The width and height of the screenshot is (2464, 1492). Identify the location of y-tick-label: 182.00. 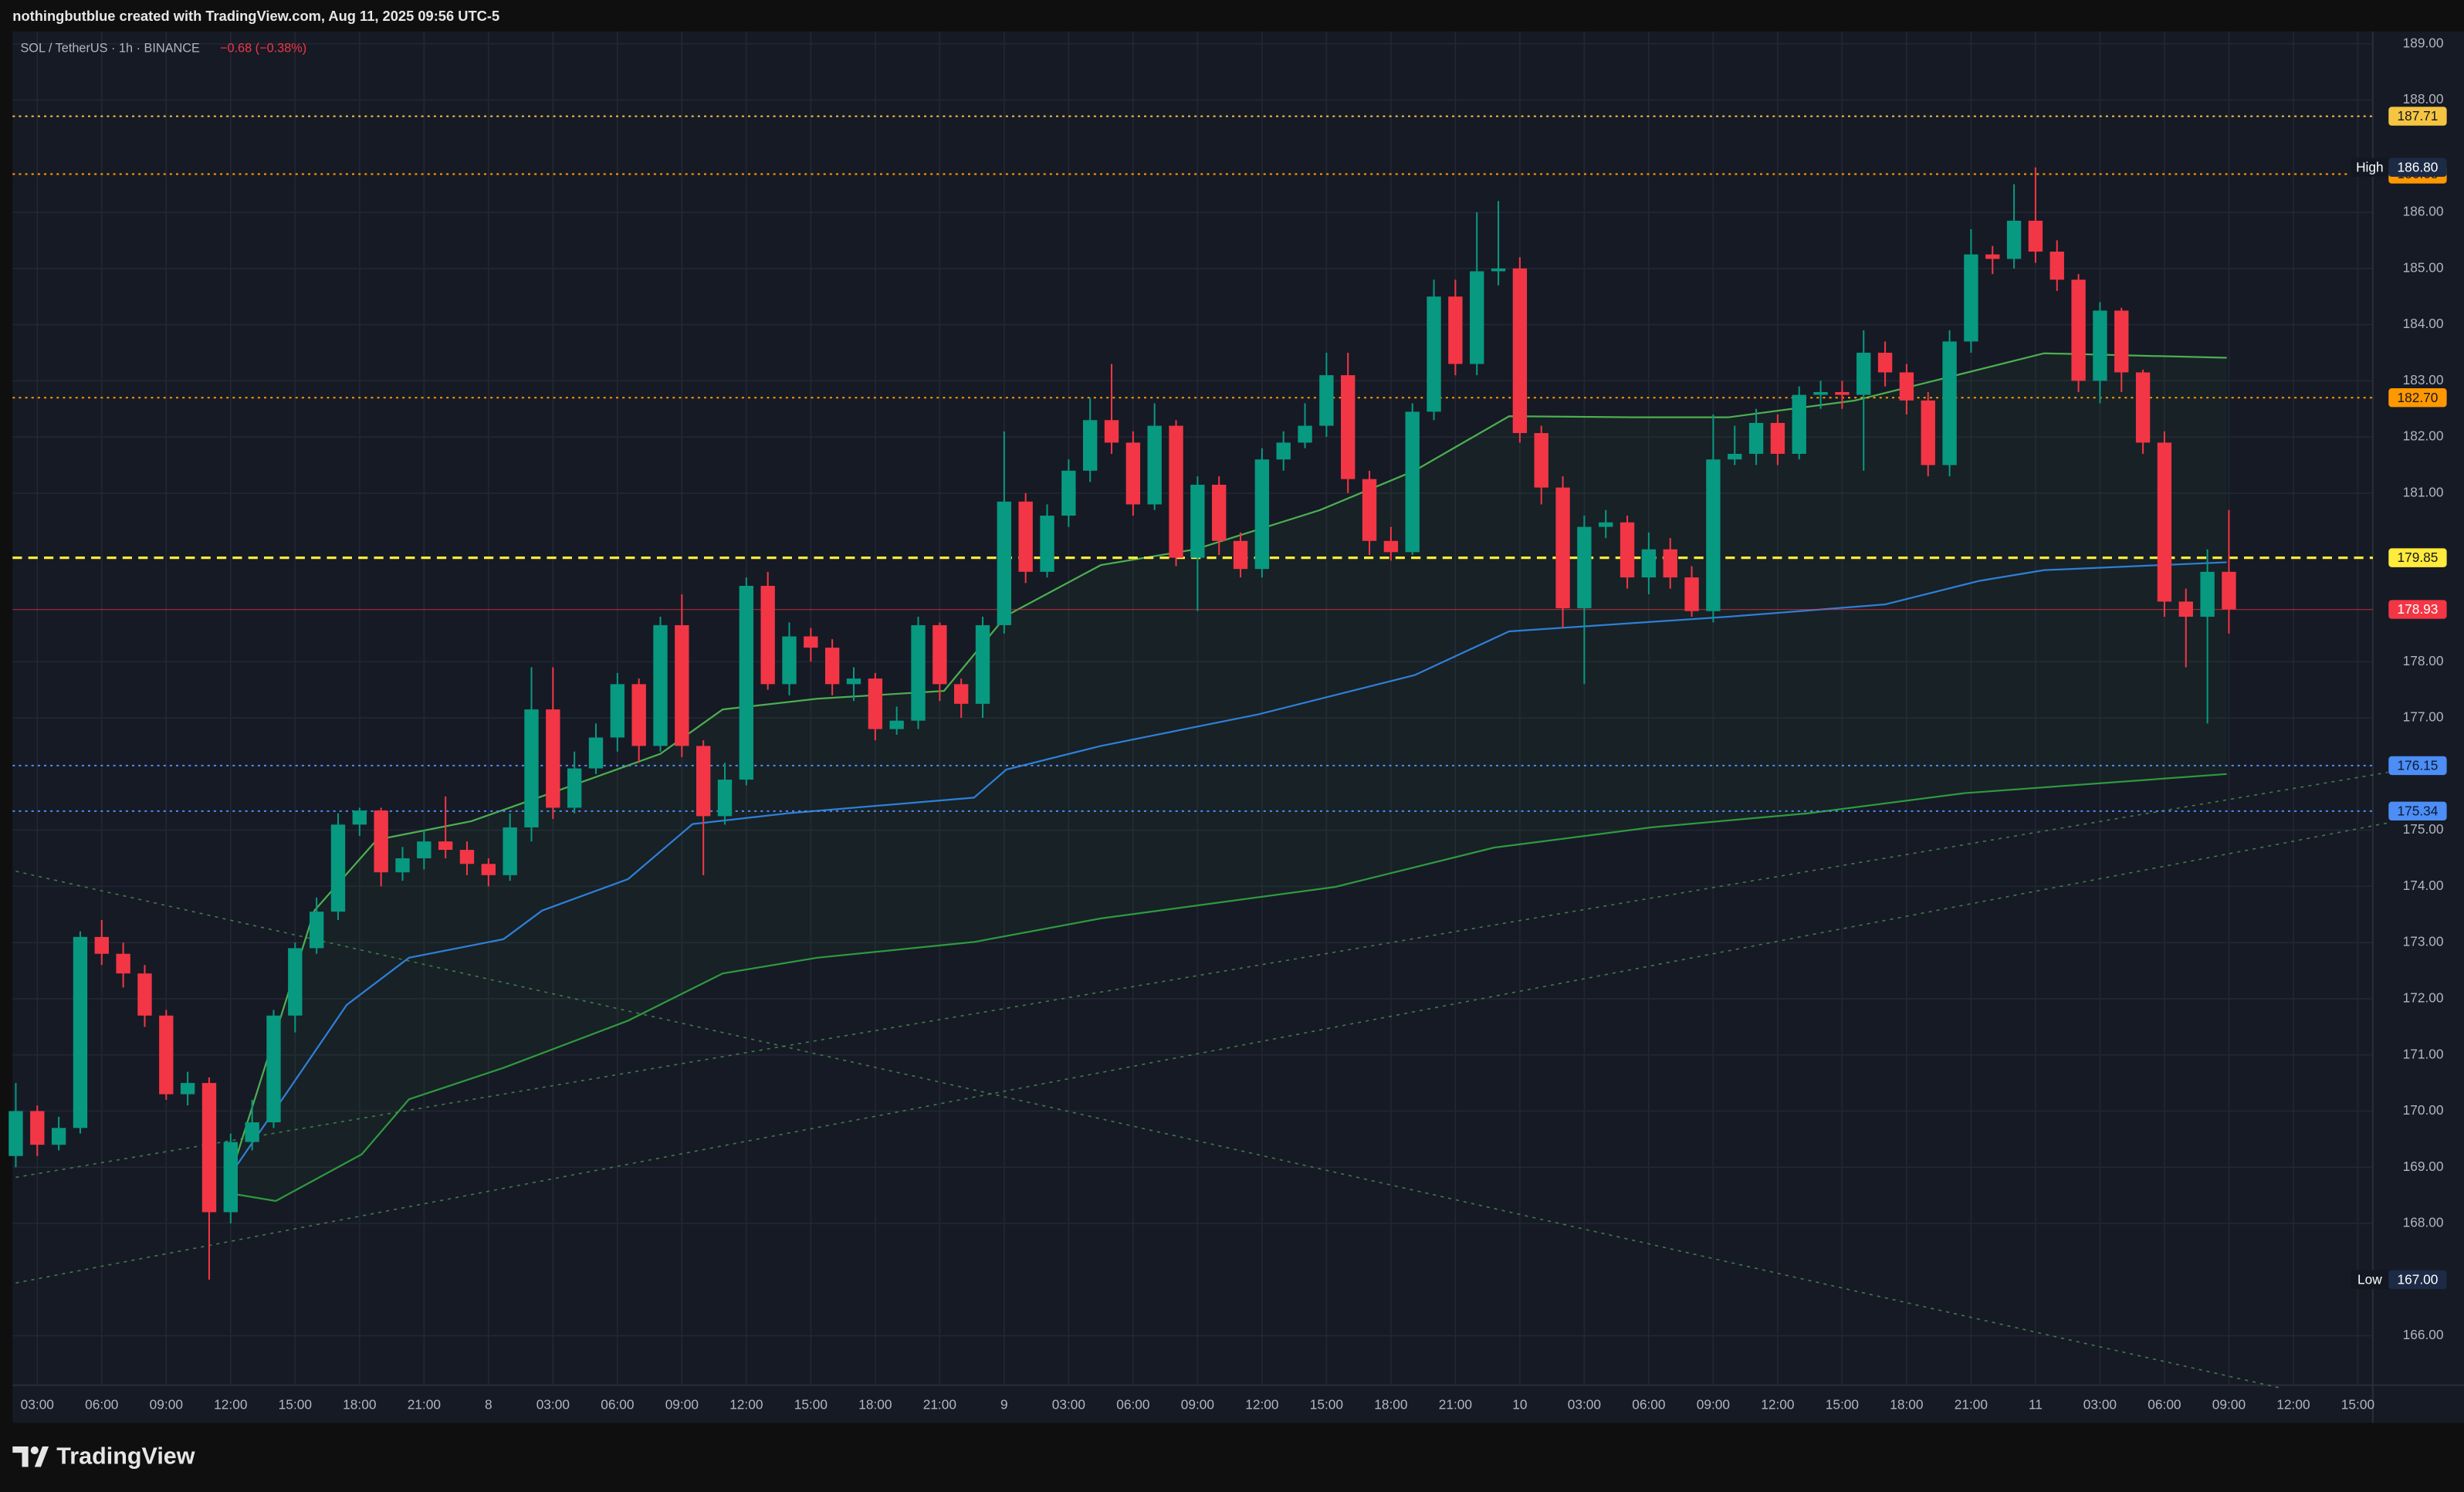
(2423, 436).